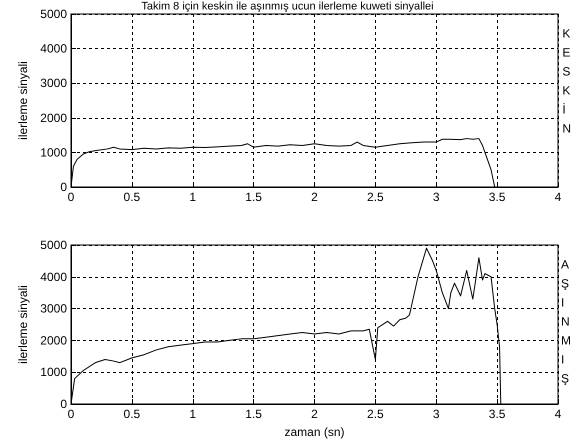 The image size is (575, 443). Describe the element at coordinates (566, 322) in the screenshot. I see `text: AŞINMIŞ` at that location.